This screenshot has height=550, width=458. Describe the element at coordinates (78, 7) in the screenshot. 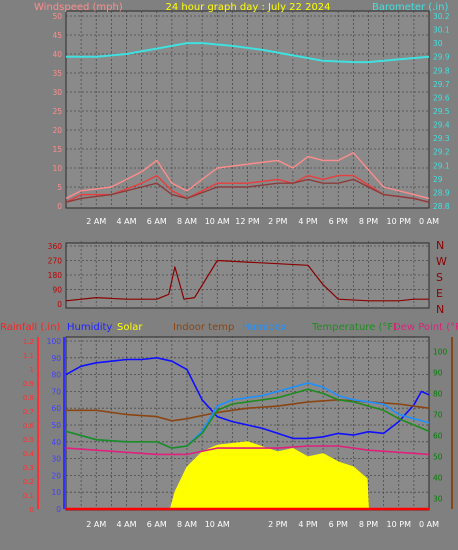

I see `windspeed-axis-label: Windspeed (mph)` at that location.